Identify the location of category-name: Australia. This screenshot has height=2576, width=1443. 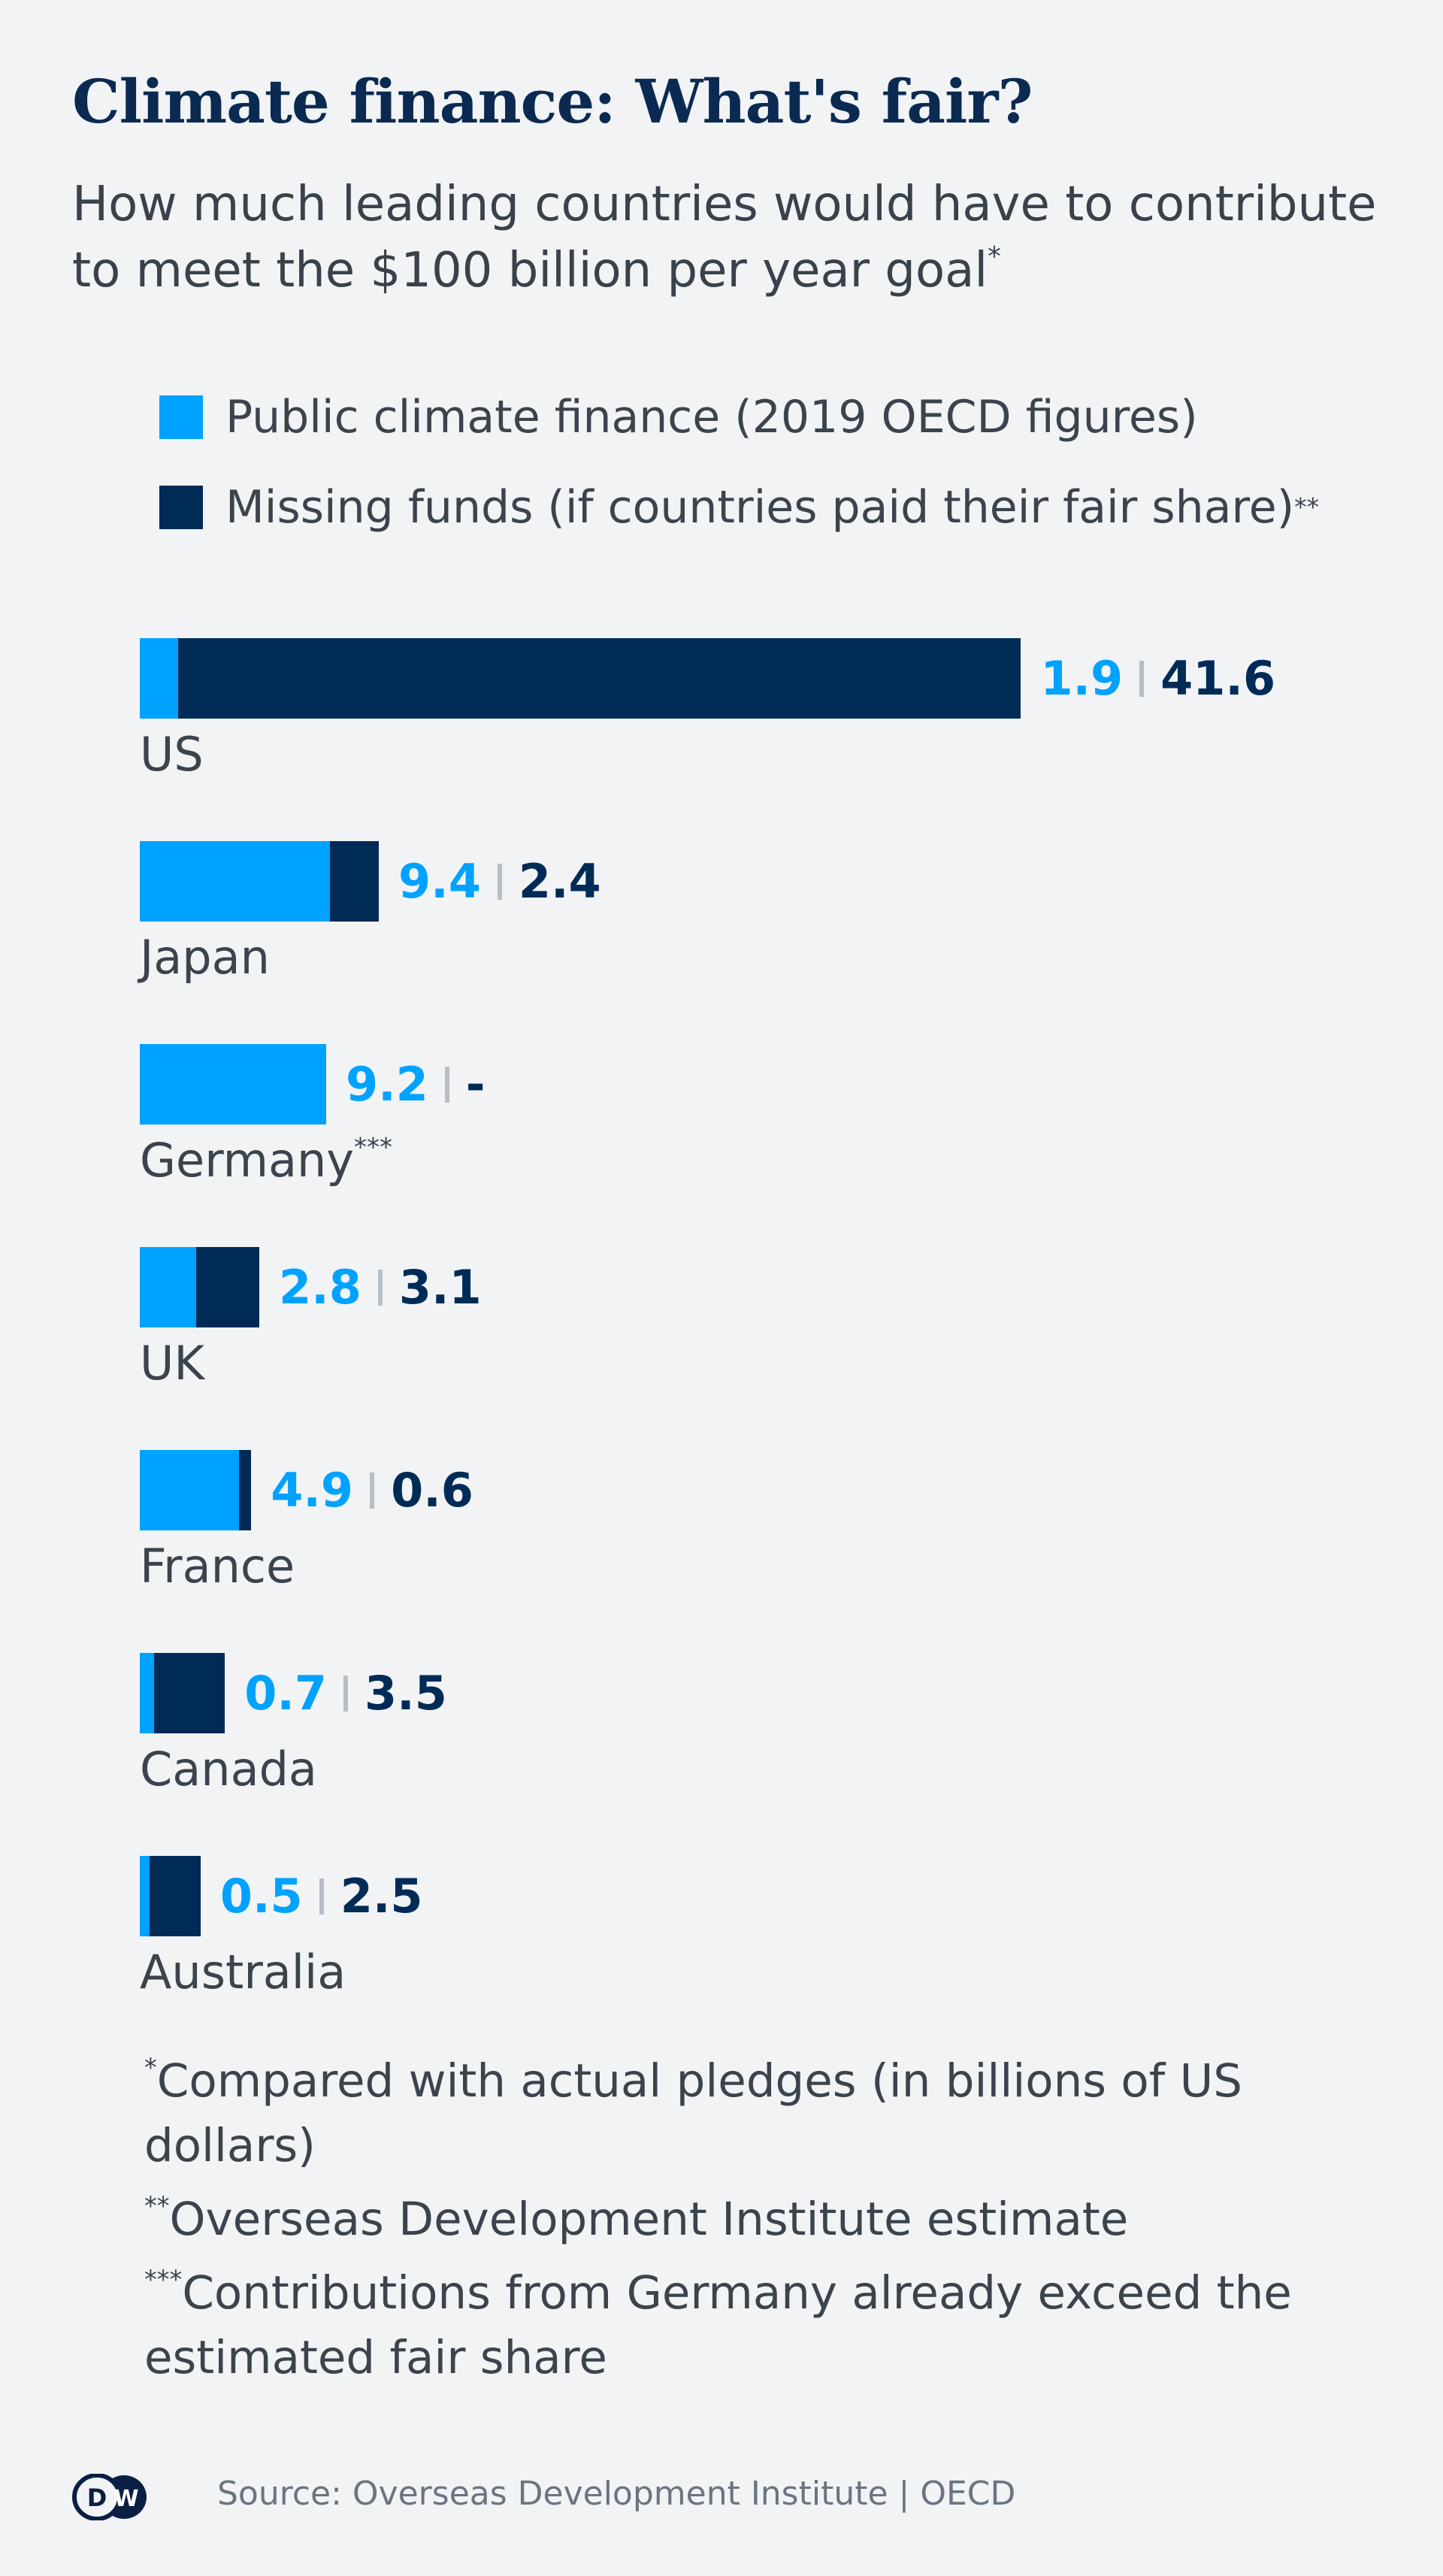
(243, 1972).